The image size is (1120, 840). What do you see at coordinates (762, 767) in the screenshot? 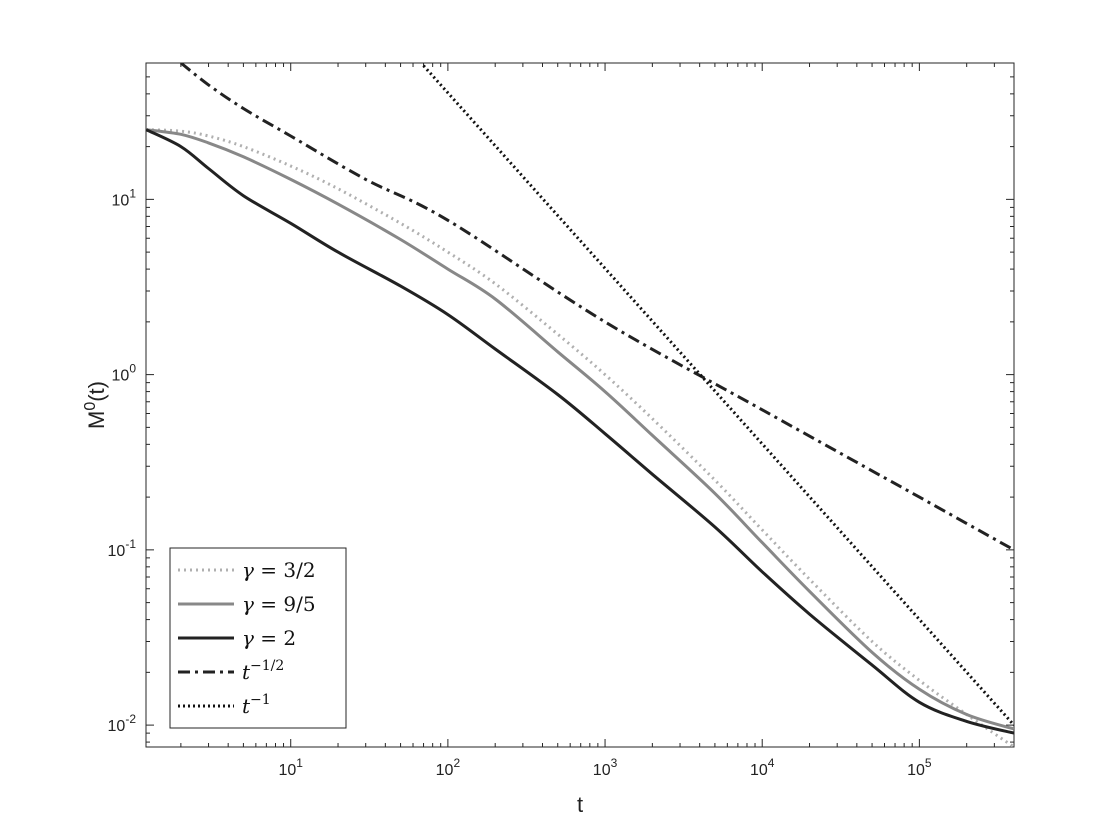
I see `x-tick-label: 10⁴` at bounding box center [762, 767].